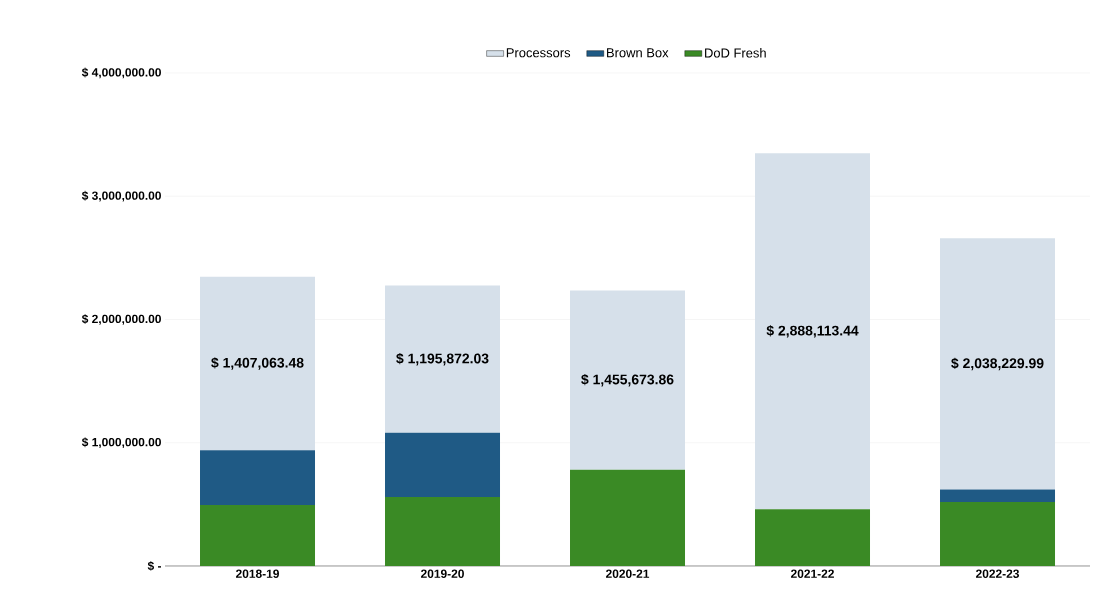 This screenshot has height=595, width=1098. What do you see at coordinates (121, 196) in the screenshot?
I see `y-tick-label: $ 3,000,000.00` at bounding box center [121, 196].